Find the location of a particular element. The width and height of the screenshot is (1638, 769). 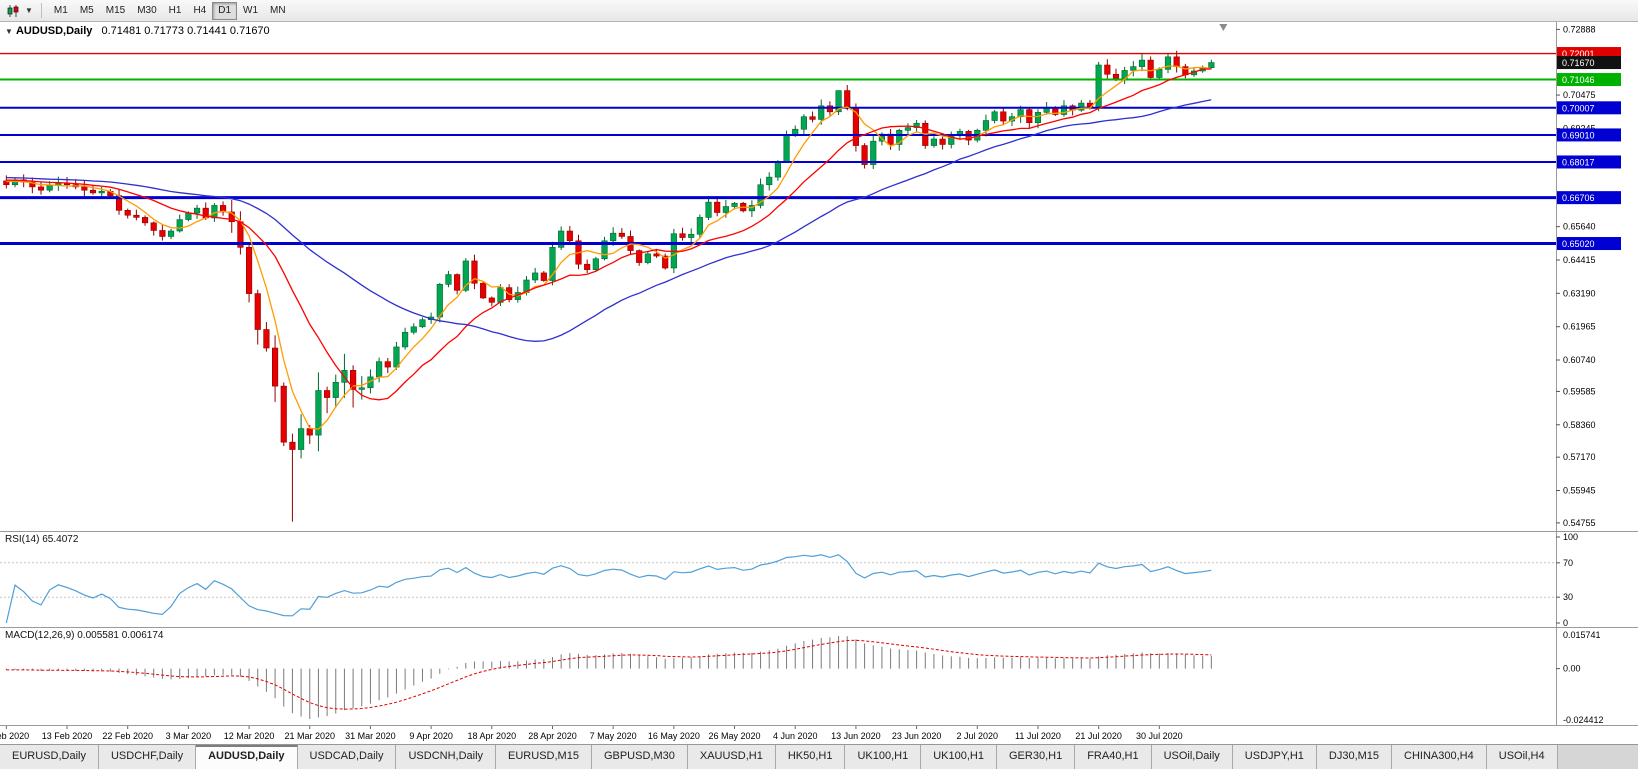

tab-usdcnh-daily: USDCNH,Daily is located at coordinates (446, 757).